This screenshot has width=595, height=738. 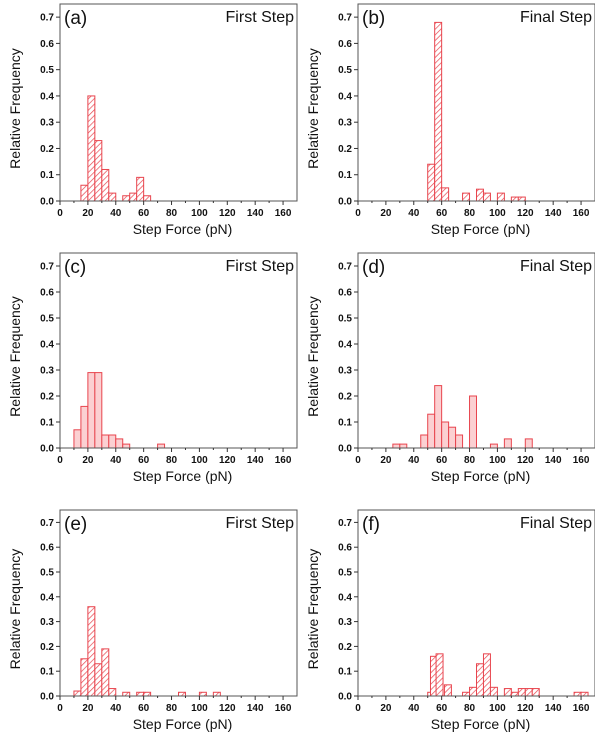 What do you see at coordinates (556, 266) in the screenshot?
I see `panel-title: Final Step` at bounding box center [556, 266].